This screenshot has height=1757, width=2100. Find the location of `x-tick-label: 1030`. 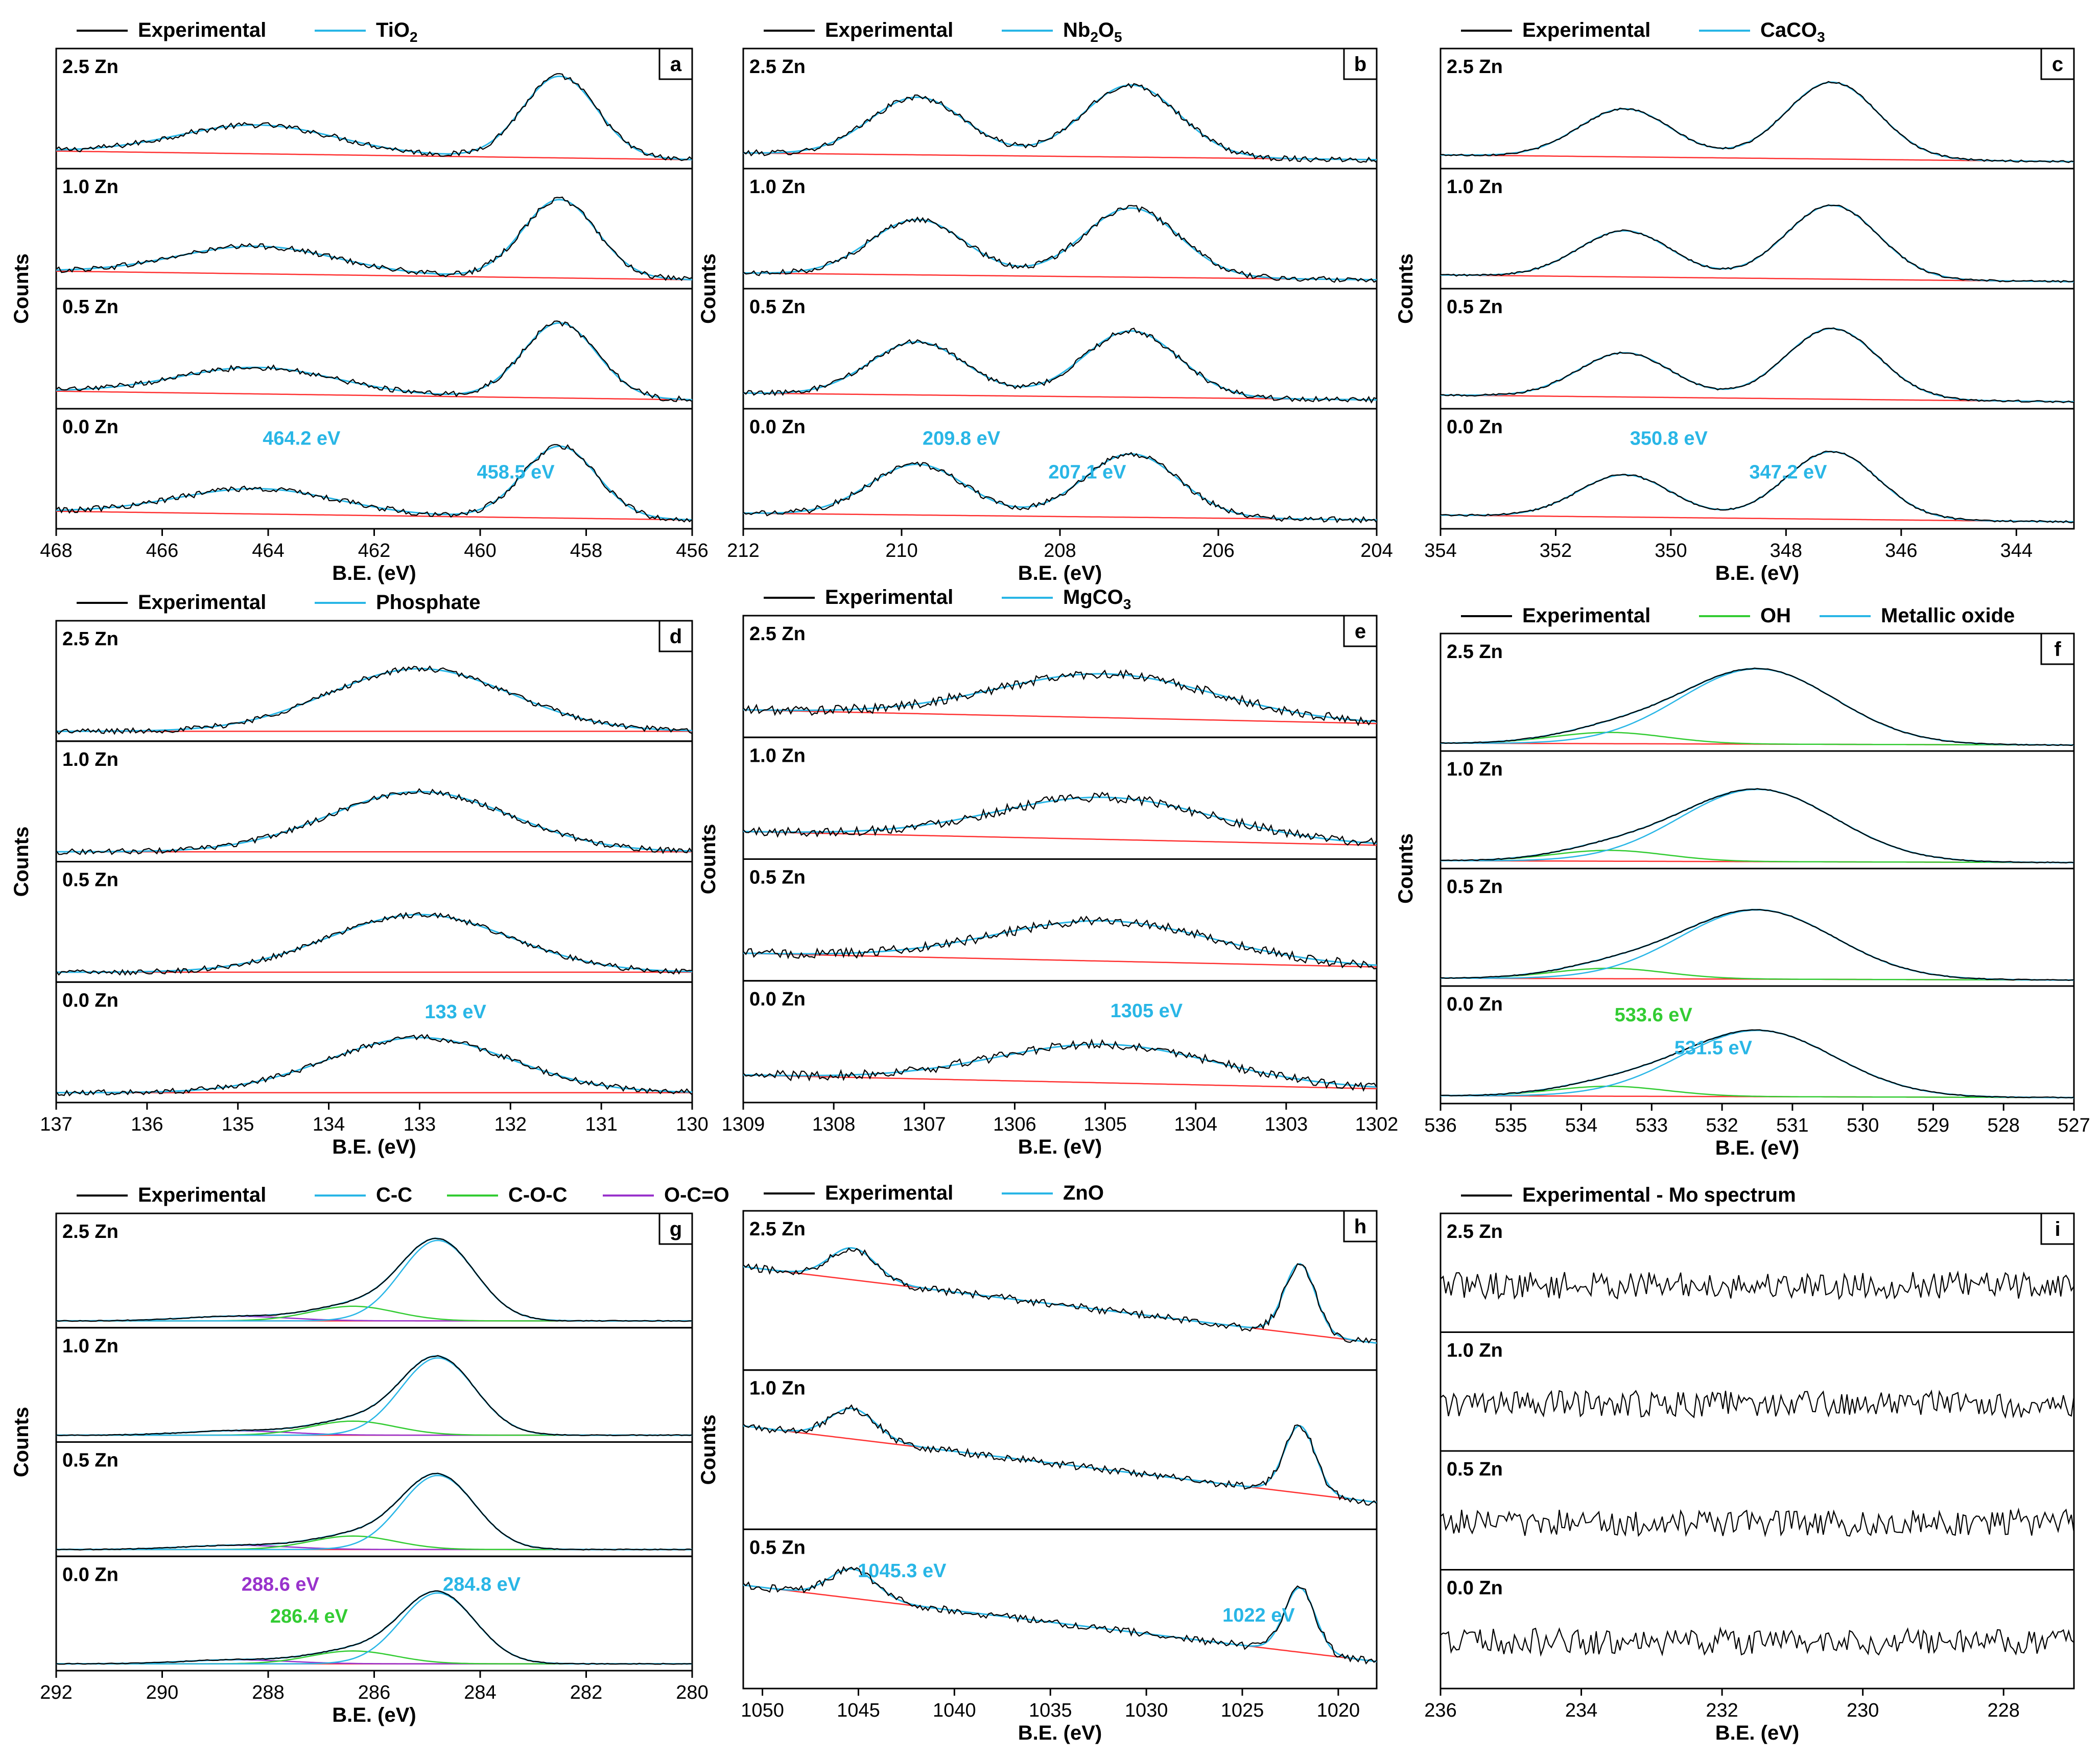

x-tick-label: 1030 is located at coordinates (1146, 1710).